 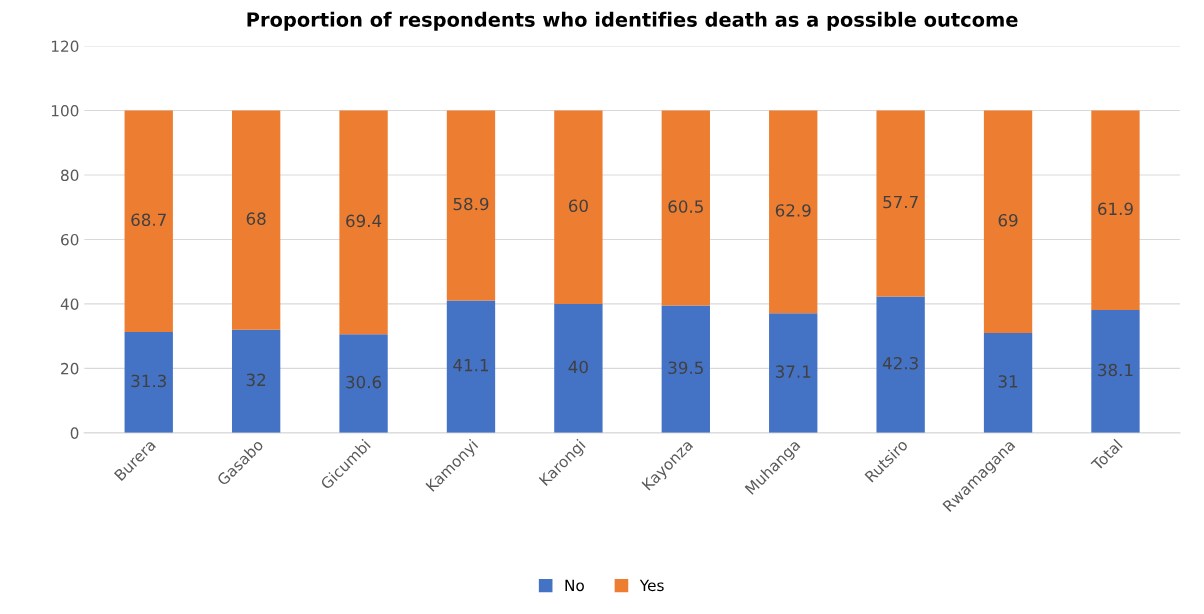 I want to click on data-label: 68, so click(x=256, y=218).